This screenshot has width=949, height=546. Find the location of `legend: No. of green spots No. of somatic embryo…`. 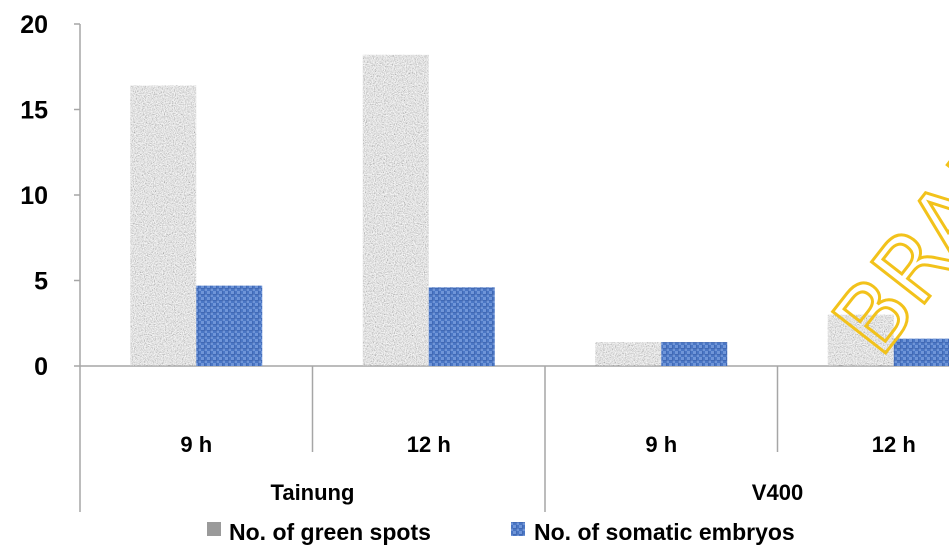

legend: No. of green spots No. of somatic embryo… is located at coordinates (501, 532).